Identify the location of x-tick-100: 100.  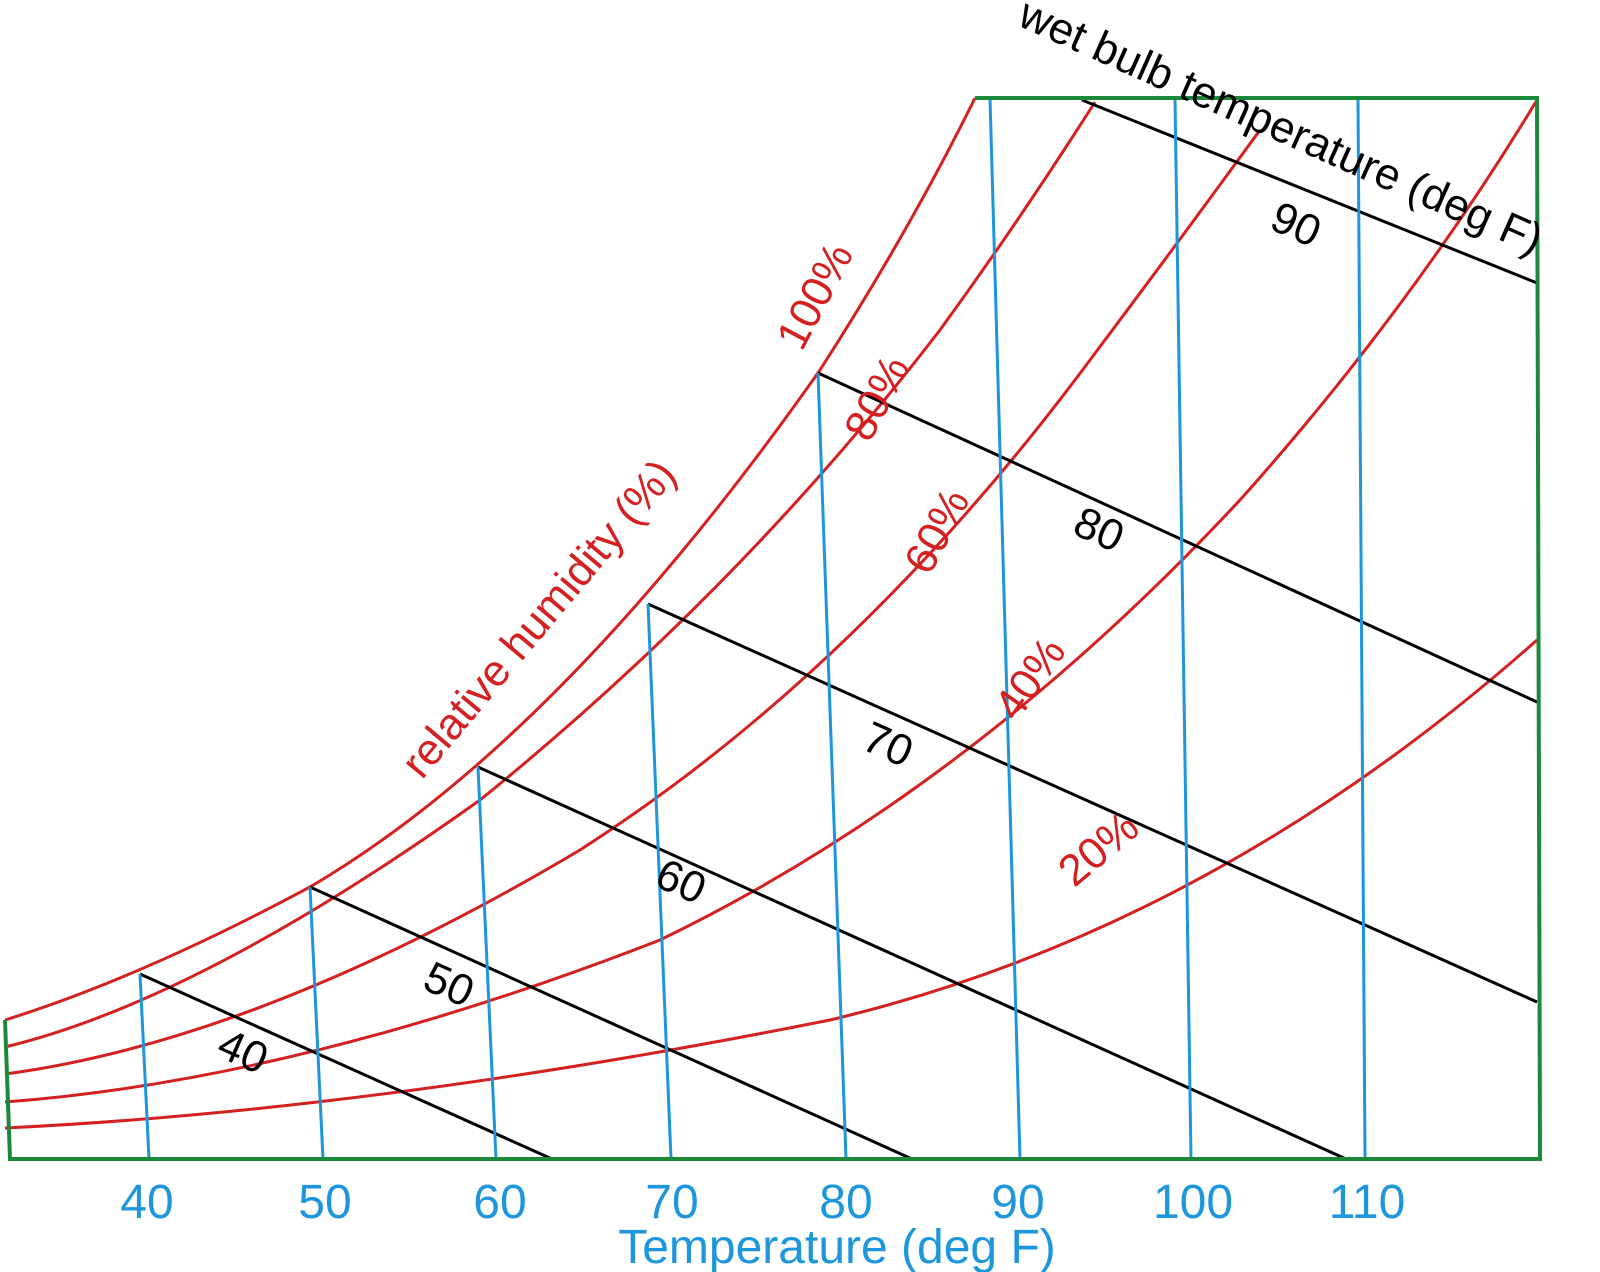
(1193, 1202).